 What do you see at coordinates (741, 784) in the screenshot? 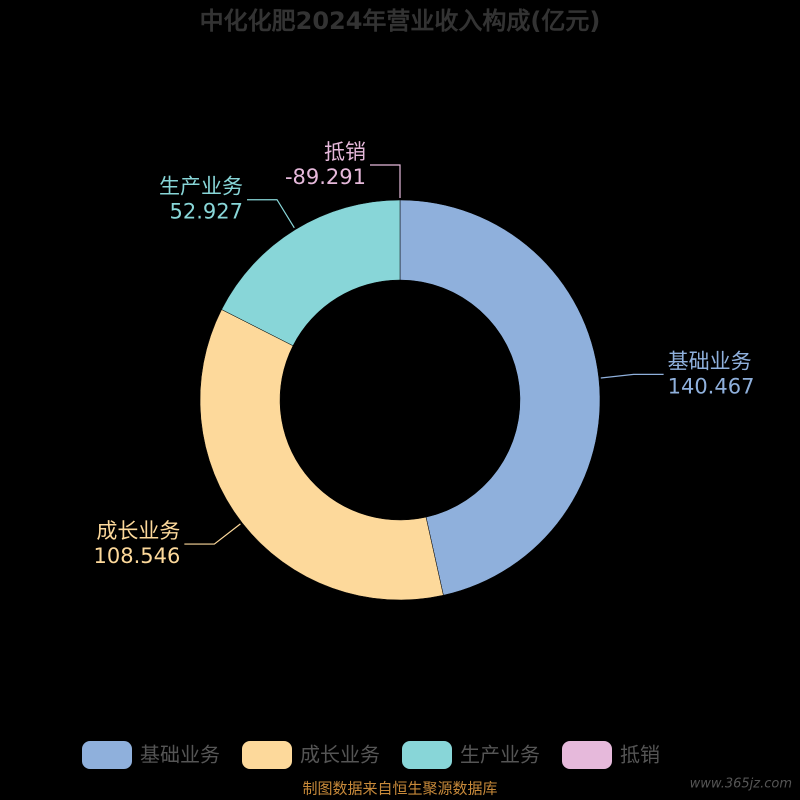
I see `watermark: www.365jz.com` at bounding box center [741, 784].